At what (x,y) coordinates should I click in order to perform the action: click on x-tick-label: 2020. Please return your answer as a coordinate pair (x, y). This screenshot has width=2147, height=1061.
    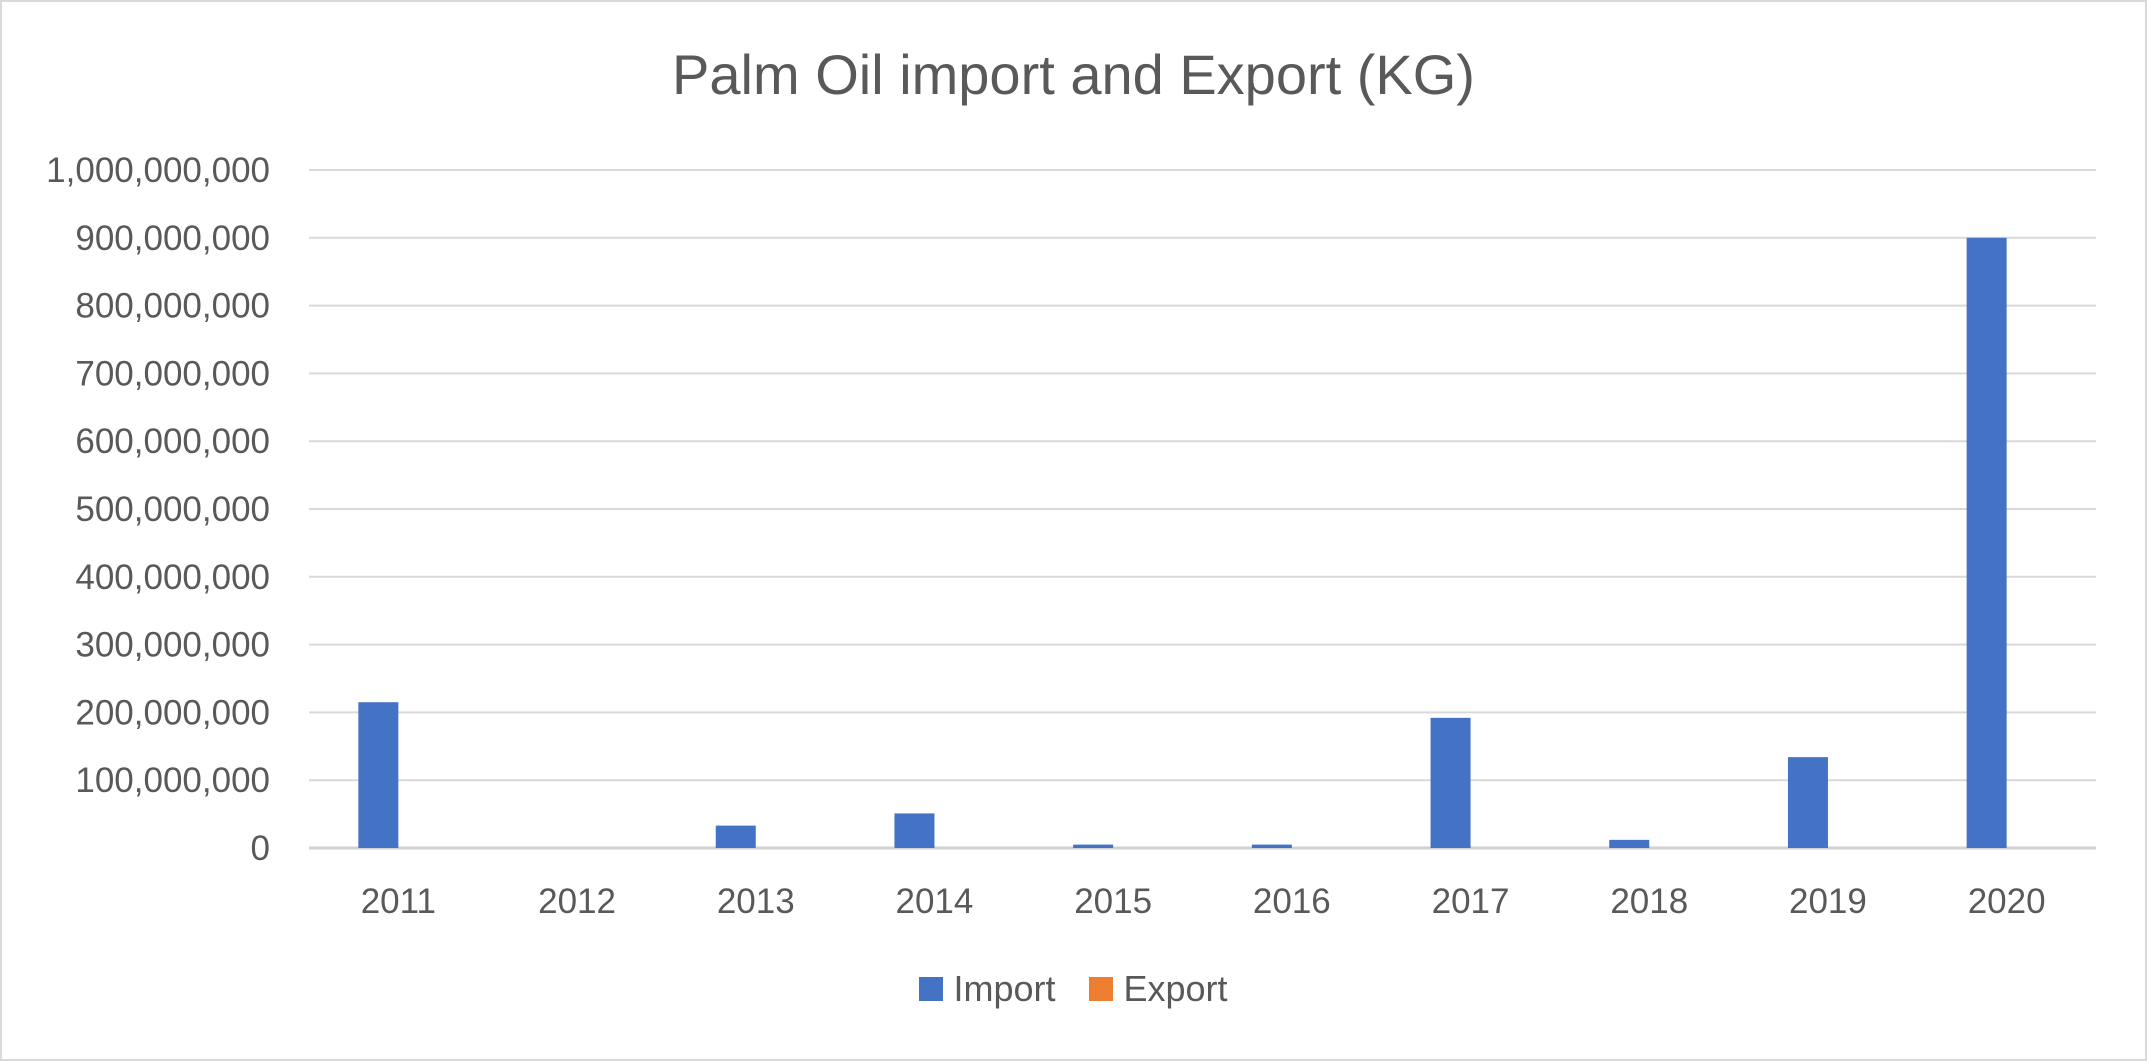
    Looking at the image, I should click on (2007, 901).